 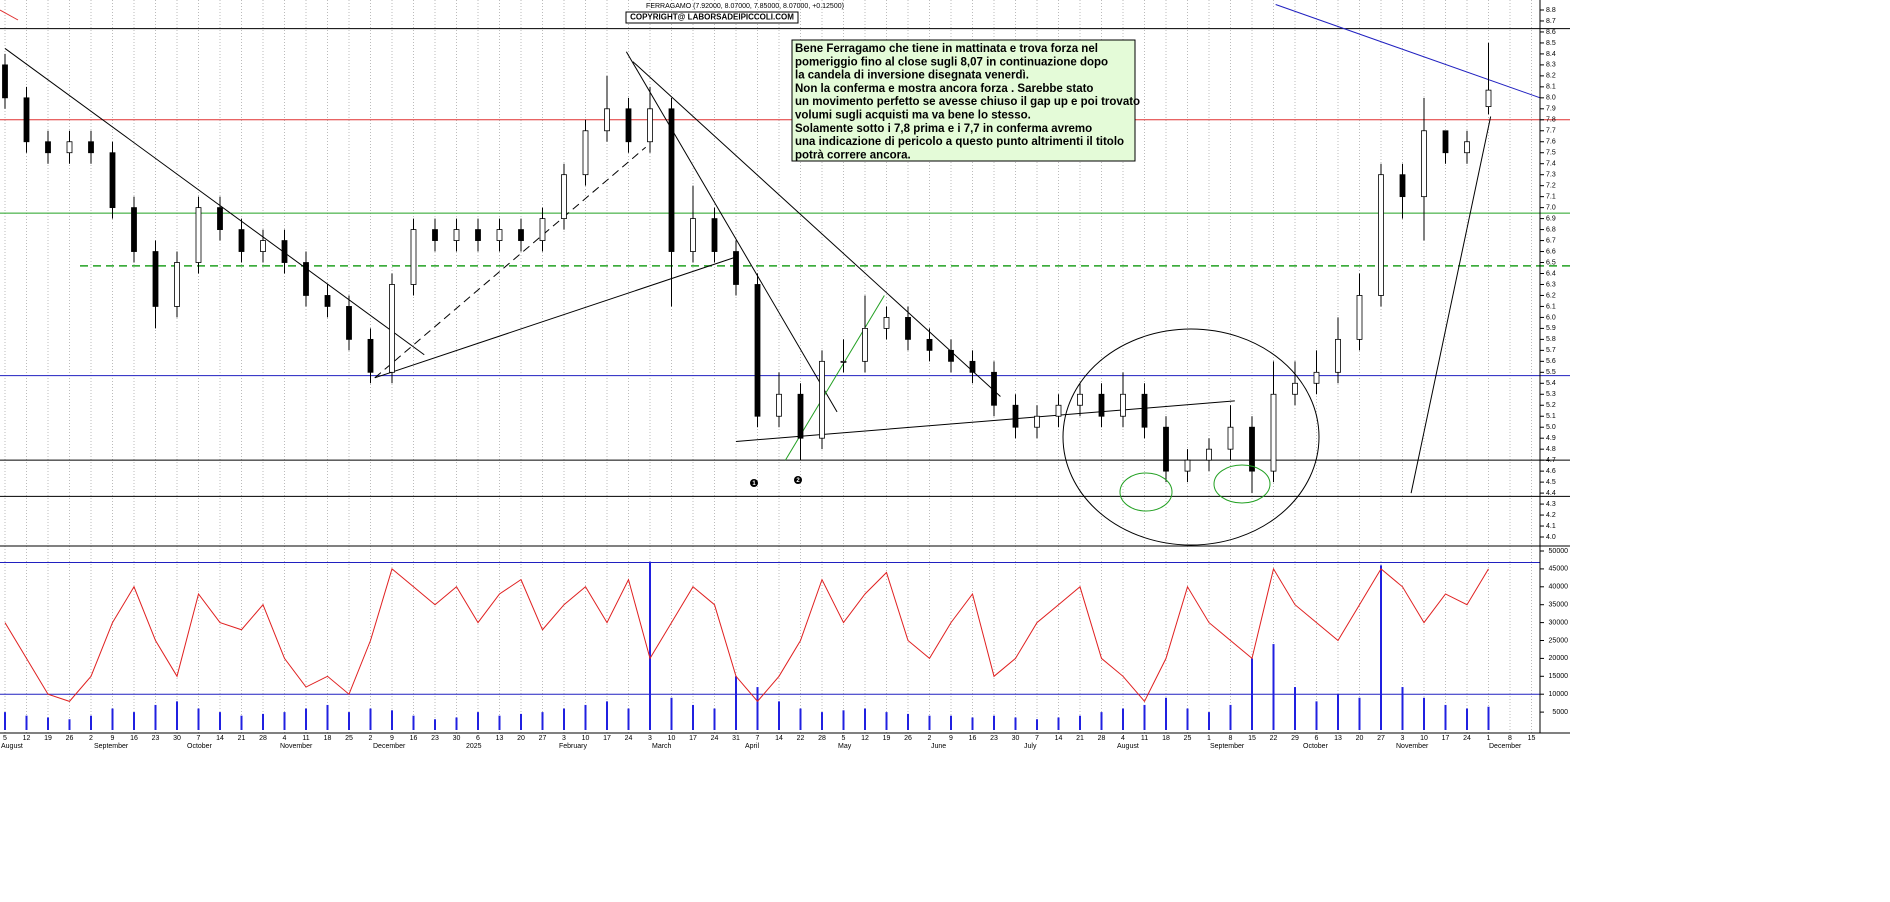 I want to click on y-tick-label: 8.6, so click(x=1551, y=32).